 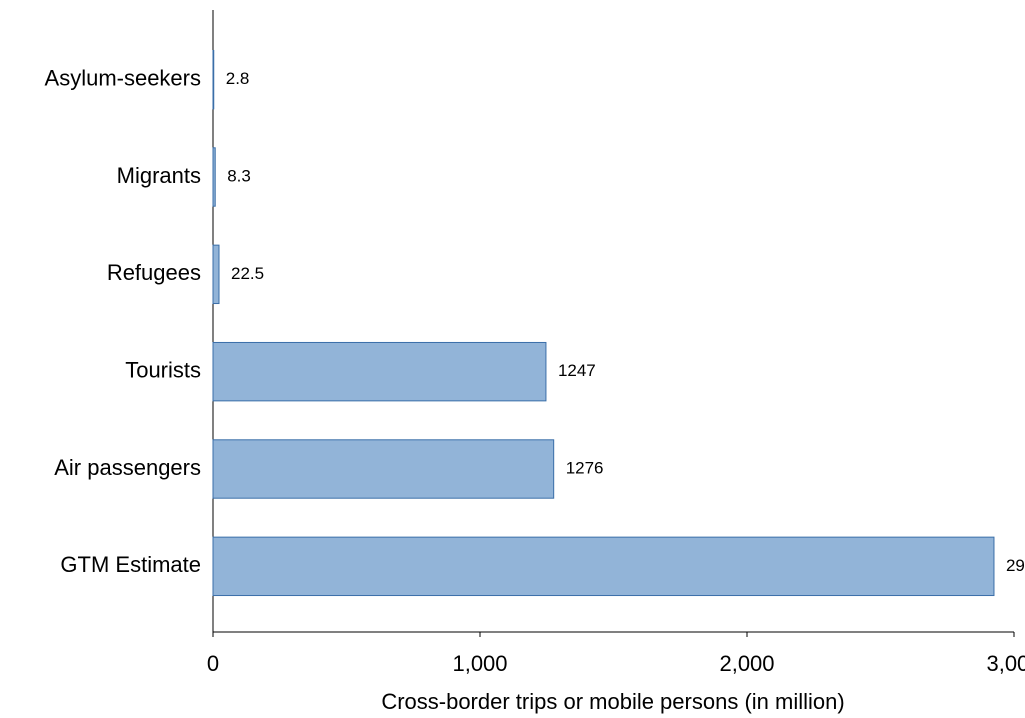 I want to click on value-label: 8.3, so click(x=239, y=175).